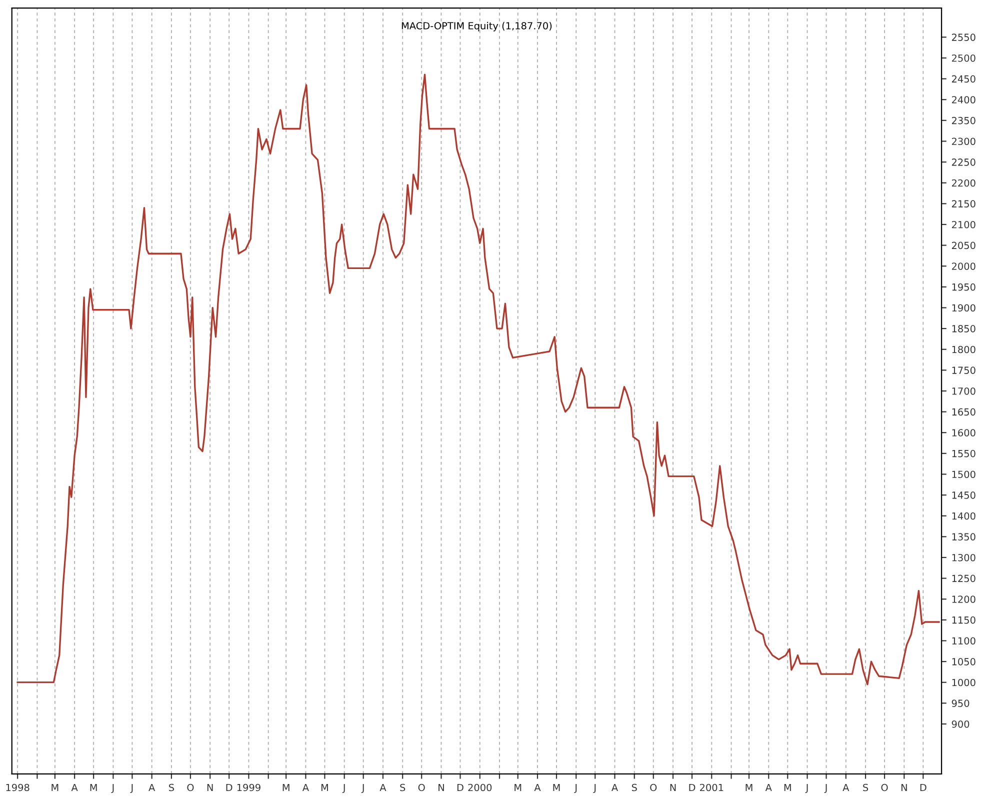  Describe the element at coordinates (964, 58) in the screenshot. I see `y-tick-label: 2500` at that location.